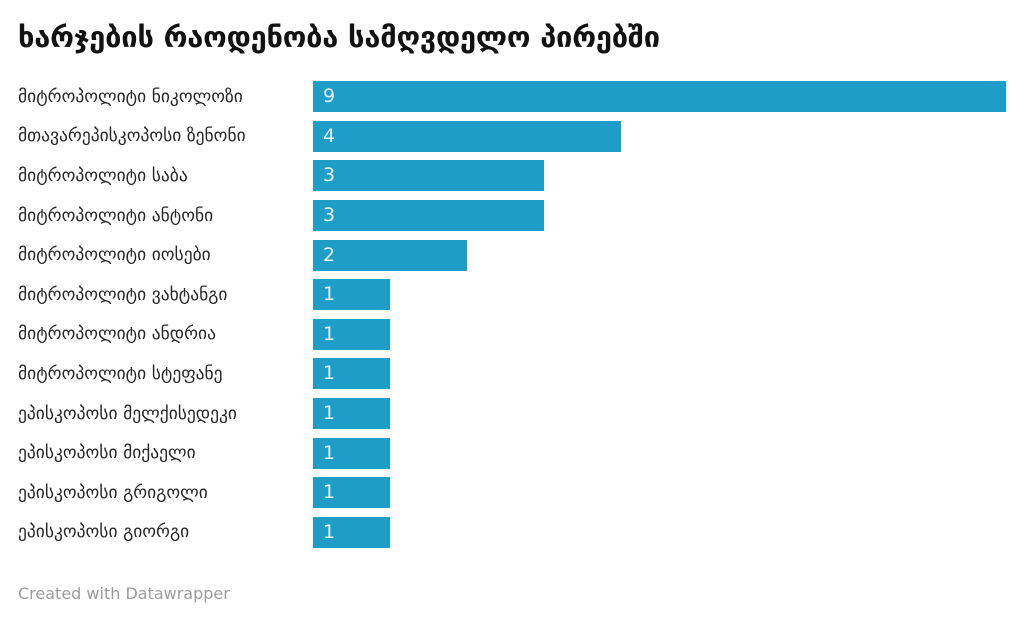  I want to click on category-label: მიტროპოლიტი სტეფანე, so click(120, 373).